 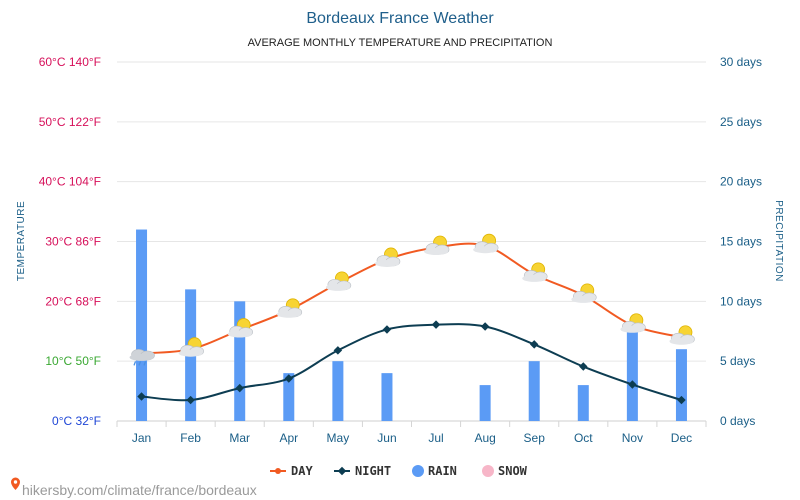 What do you see at coordinates (583, 438) in the screenshot?
I see `month-label: Oct` at bounding box center [583, 438].